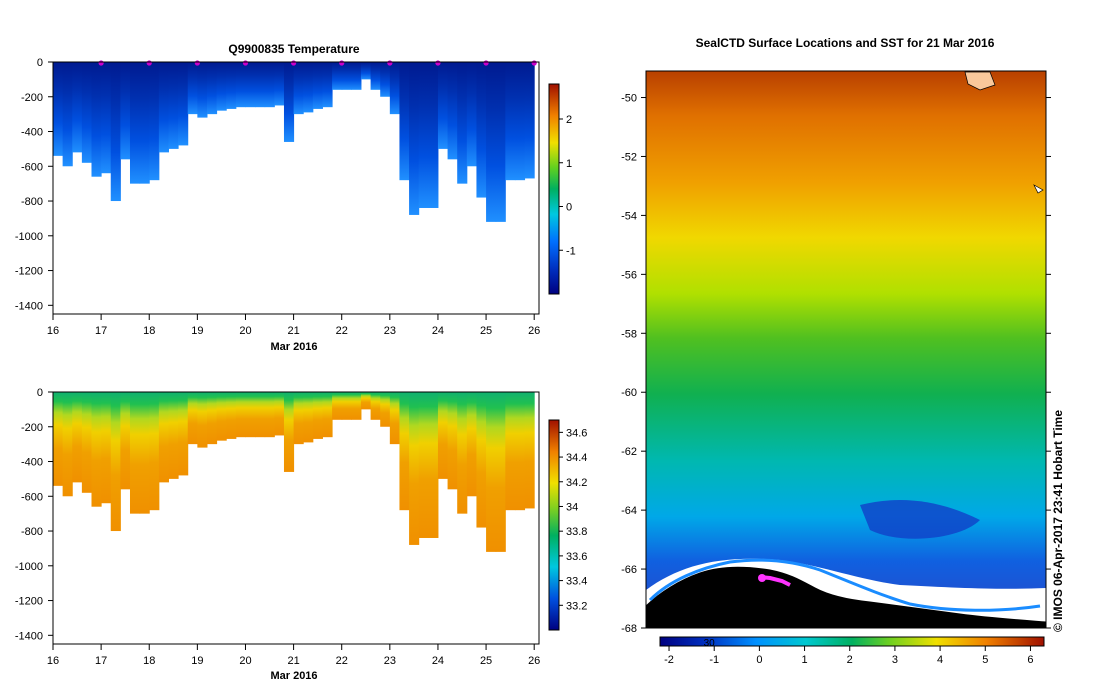 Image resolution: width=1099 pixels, height=700 pixels. Describe the element at coordinates (669, 660) in the screenshot. I see `sst-colorbar-label-c: -2` at that location.